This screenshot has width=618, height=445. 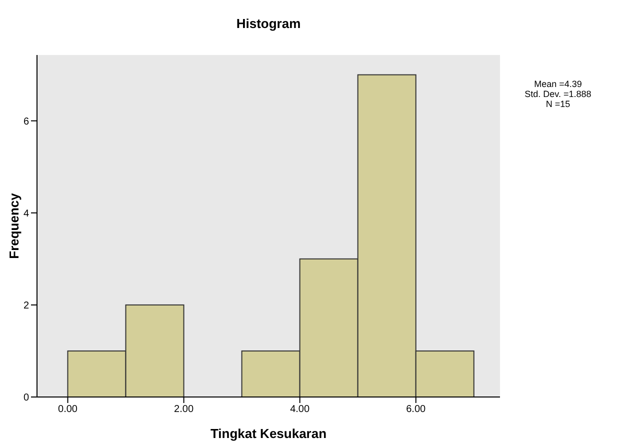 I want to click on text: N =15, so click(x=558, y=104).